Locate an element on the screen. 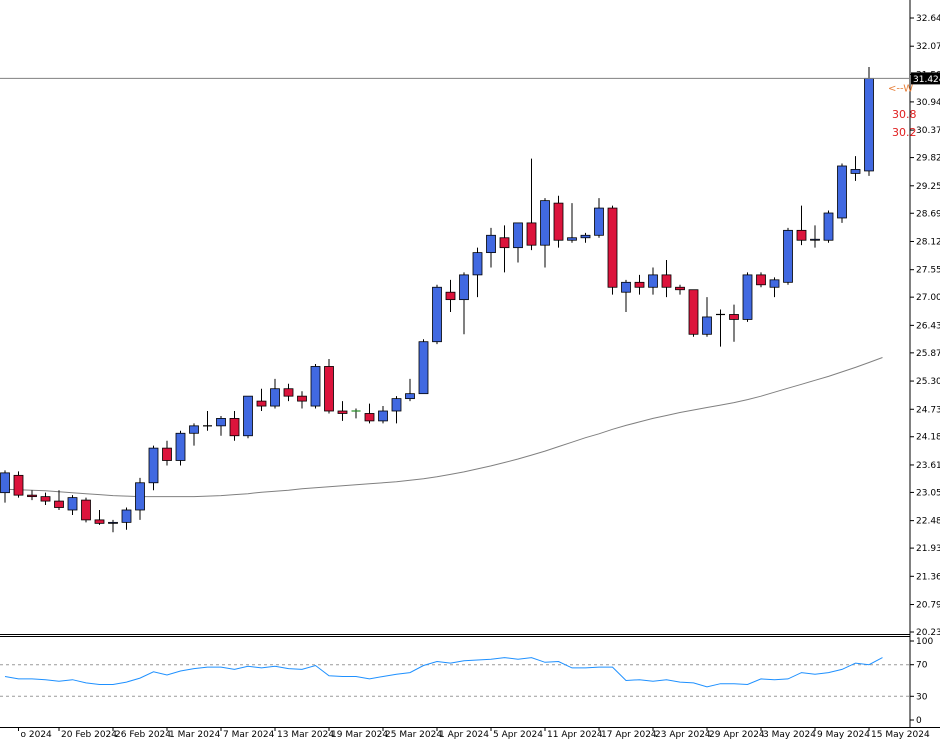  y-tick-label: 20.790 is located at coordinates (928, 606).